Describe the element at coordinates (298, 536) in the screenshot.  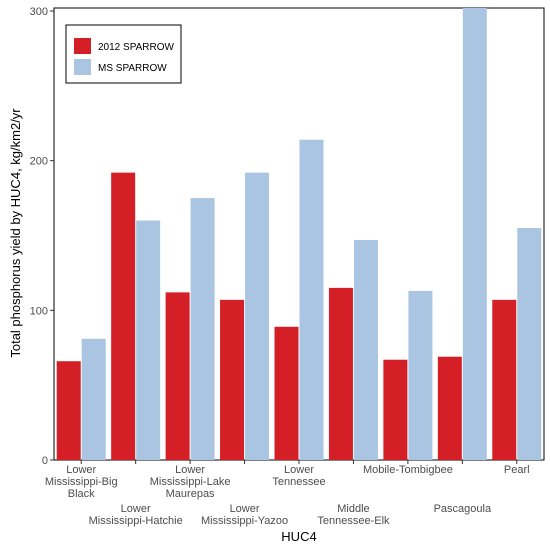
I see `x-axis-title: HUC4` at that location.